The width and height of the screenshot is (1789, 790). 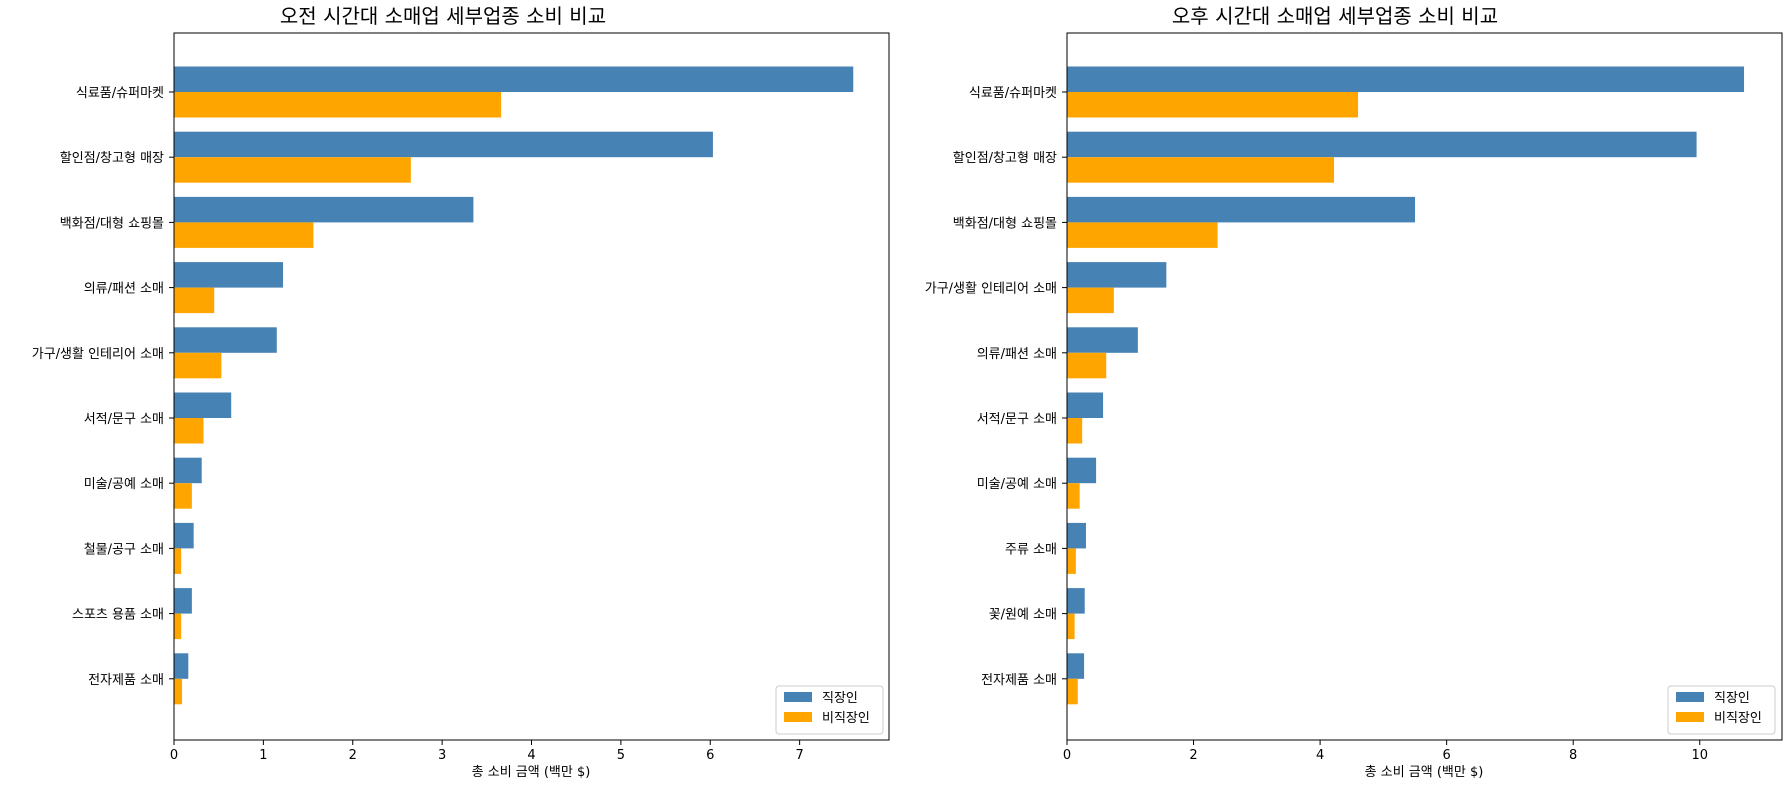 I want to click on morning-legend-label-employee: 직장인, so click(x=840, y=698).